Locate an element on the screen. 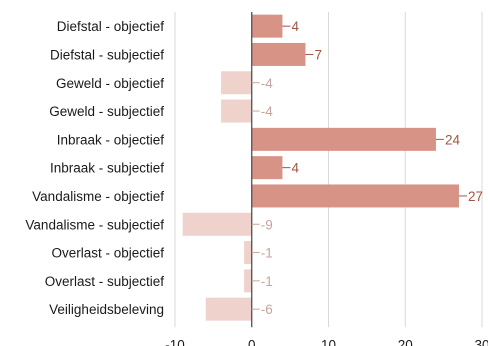 The image size is (488, 346). x-tick-label: 0 is located at coordinates (252, 341).